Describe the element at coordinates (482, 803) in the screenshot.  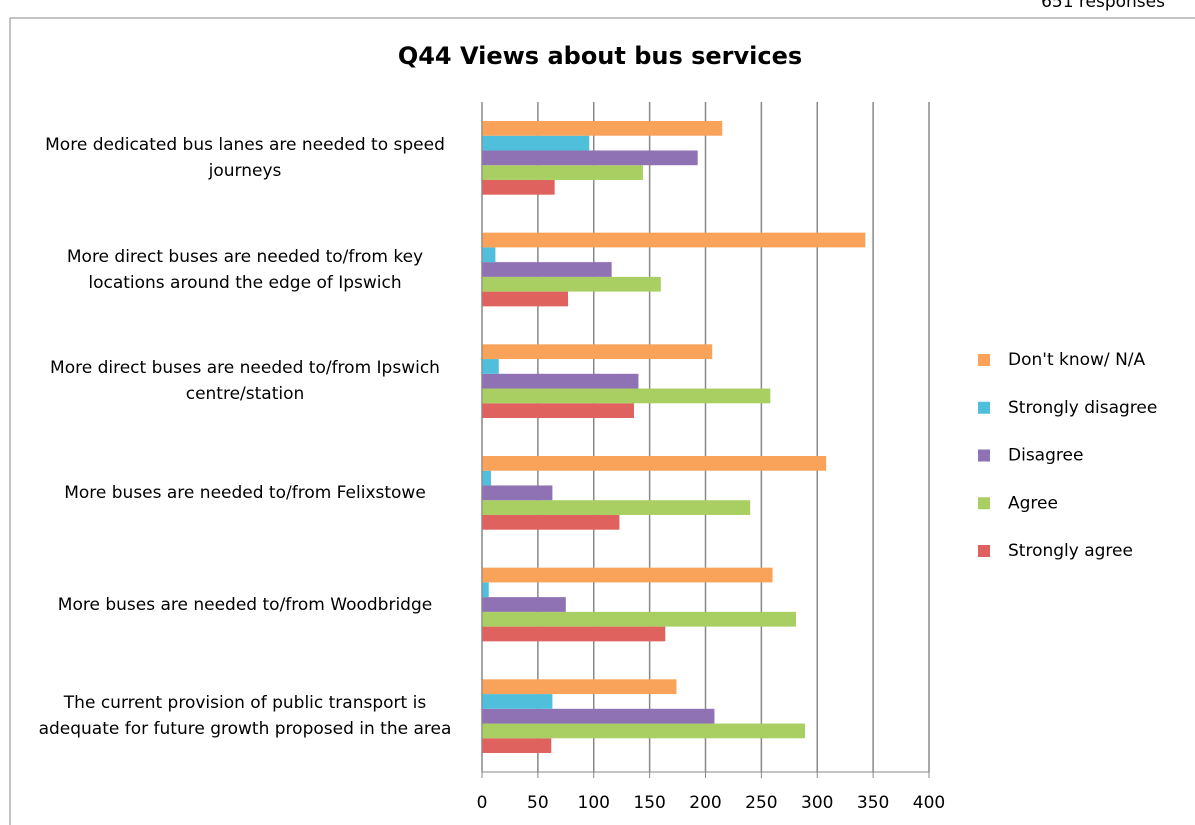
I see `x-tick-label: 0` at that location.